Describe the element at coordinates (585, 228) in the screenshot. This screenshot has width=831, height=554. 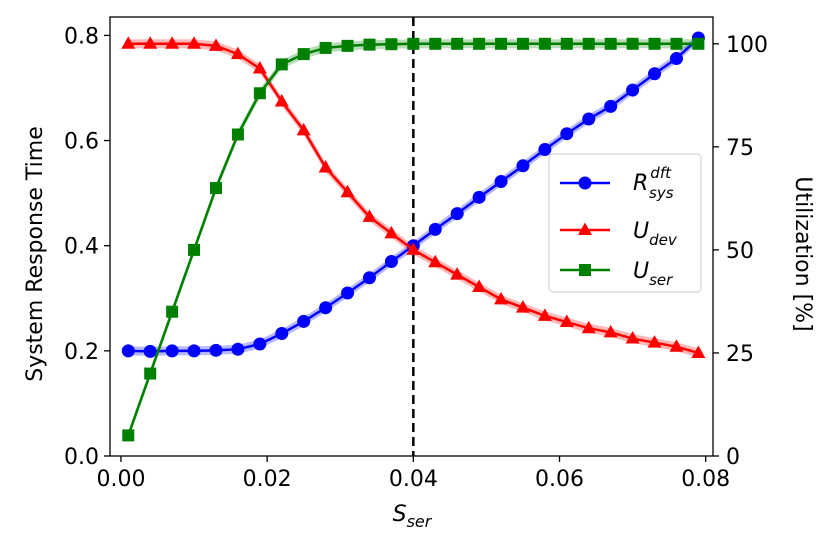
I see `legend-marker-udev` at that location.